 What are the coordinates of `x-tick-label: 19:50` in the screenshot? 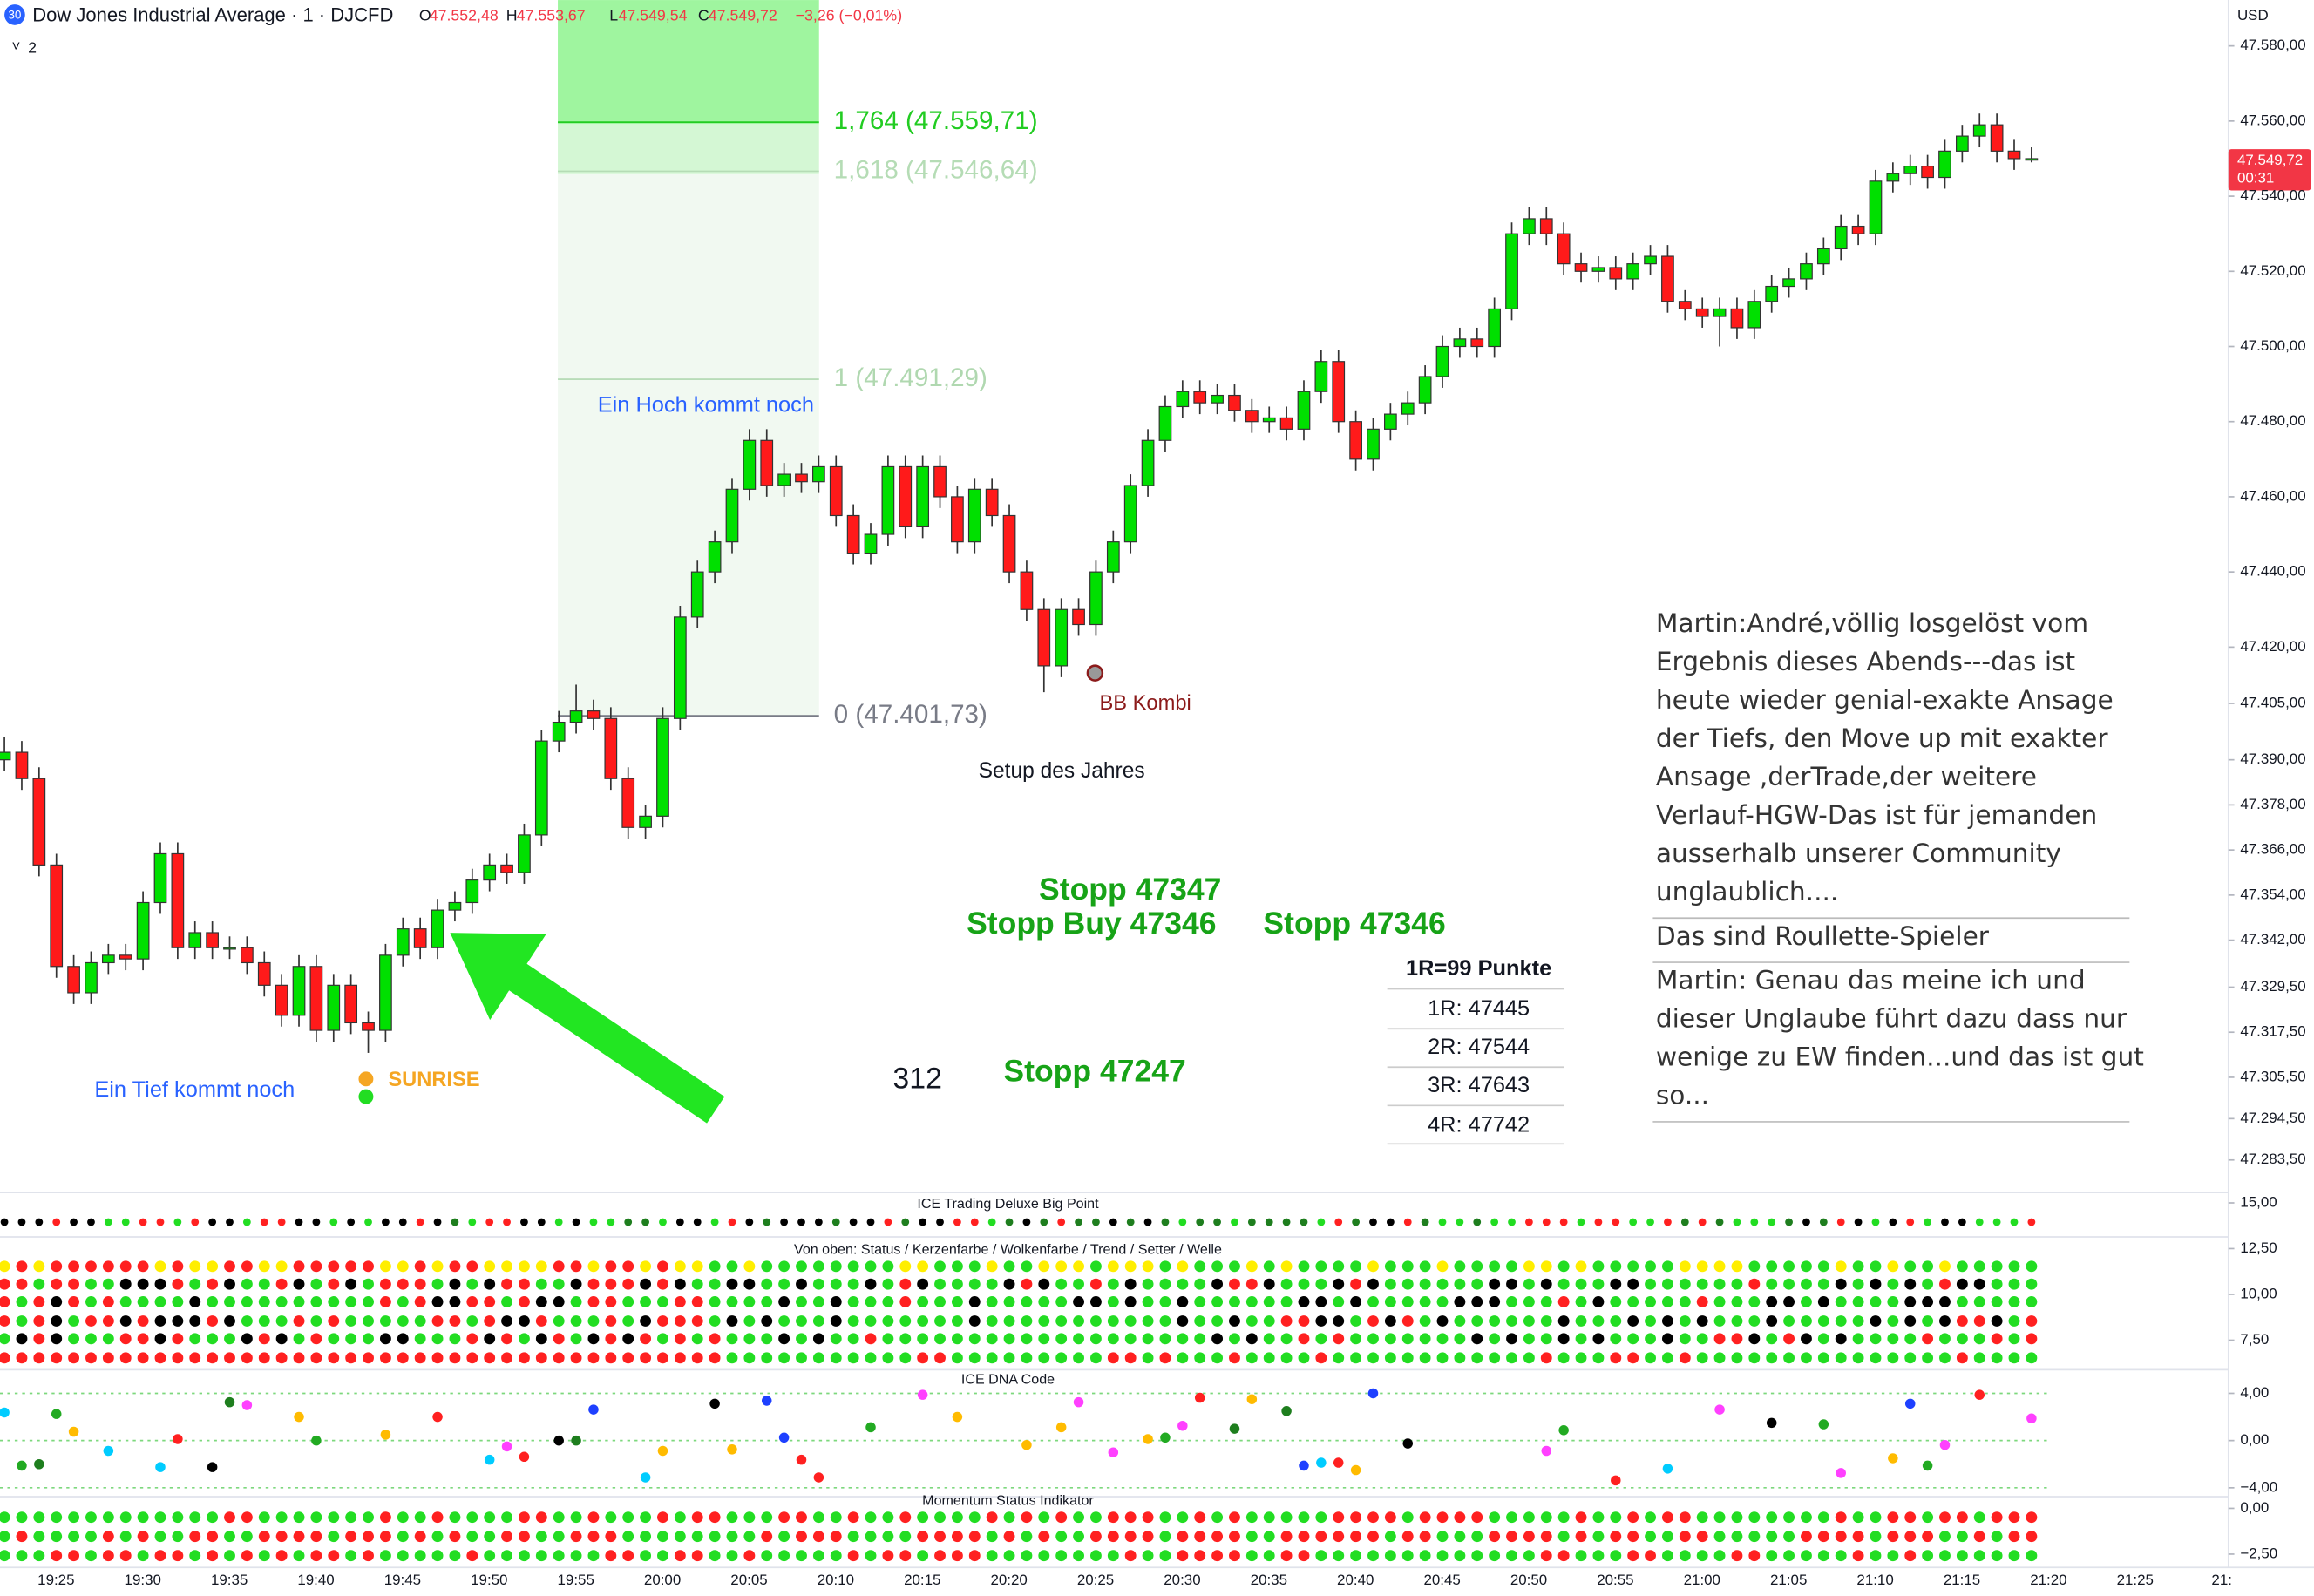 It's located at (489, 1580).